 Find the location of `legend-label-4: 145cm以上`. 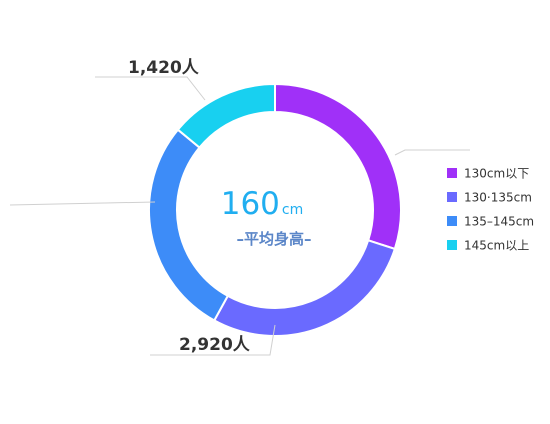

legend-label-4: 145cm以上 is located at coordinates (496, 246).